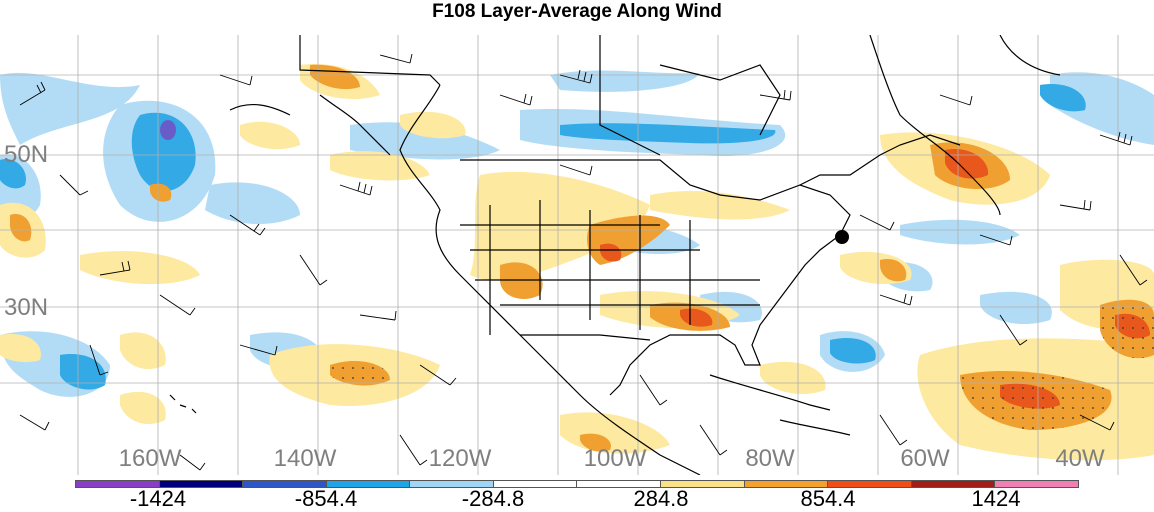  What do you see at coordinates (305, 458) in the screenshot?
I see `lon-label-140w: 140W` at bounding box center [305, 458].